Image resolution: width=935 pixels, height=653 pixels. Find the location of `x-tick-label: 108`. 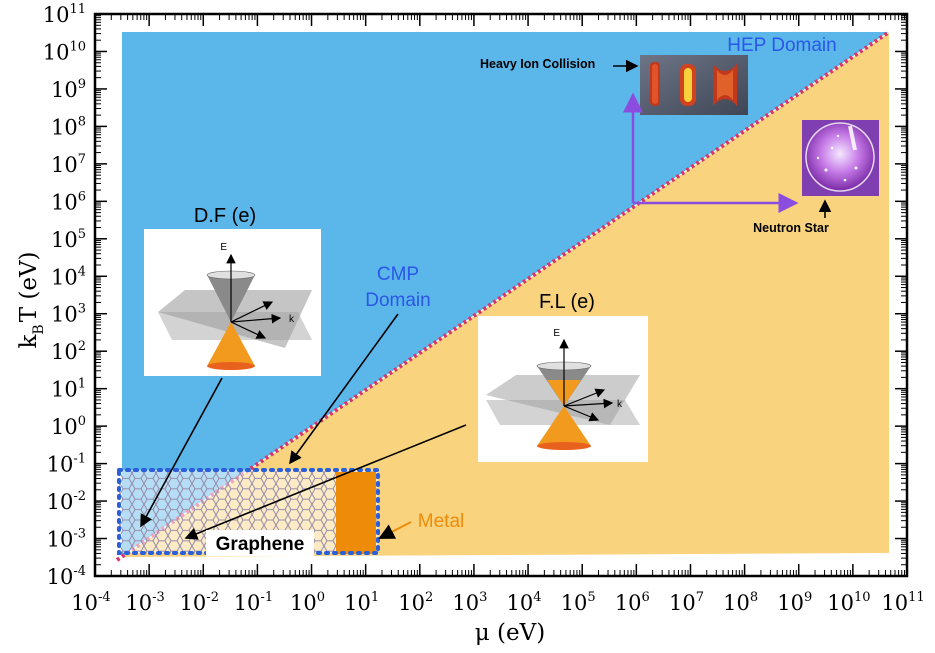

x-tick-label: 108 is located at coordinates (740, 602).